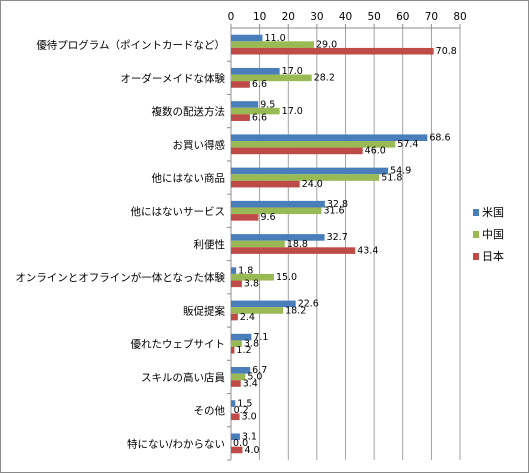 Image resolution: width=529 pixels, height=474 pixels. What do you see at coordinates (493, 212) in the screenshot?
I see `legend-label: 米国` at bounding box center [493, 212].